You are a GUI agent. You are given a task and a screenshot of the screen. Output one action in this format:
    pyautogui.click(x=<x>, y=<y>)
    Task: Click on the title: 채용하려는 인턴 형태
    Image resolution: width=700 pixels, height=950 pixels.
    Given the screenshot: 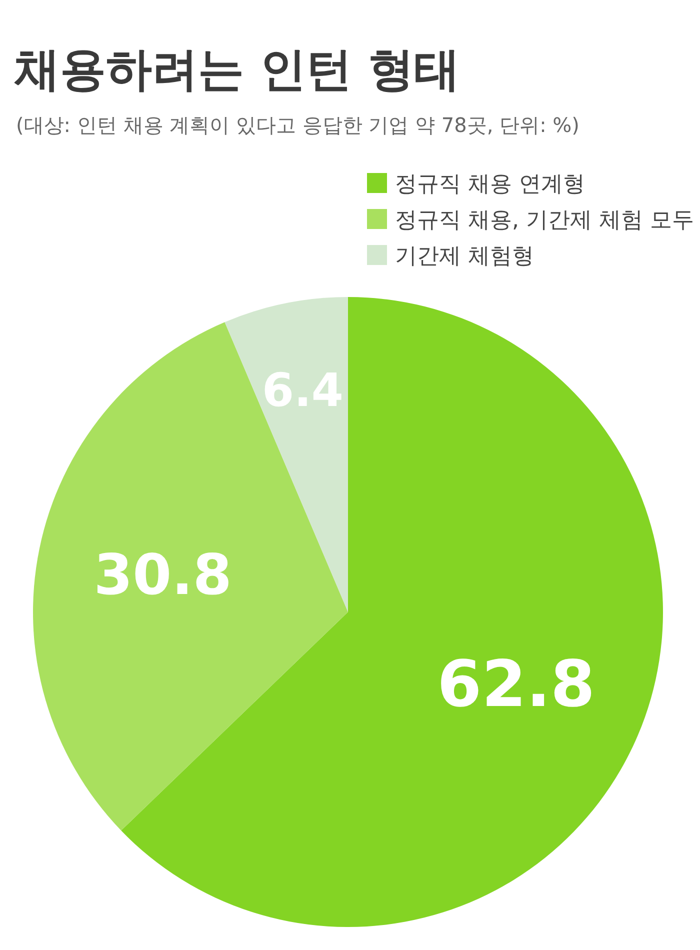 What is the action you would take?
    pyautogui.click(x=237, y=69)
    